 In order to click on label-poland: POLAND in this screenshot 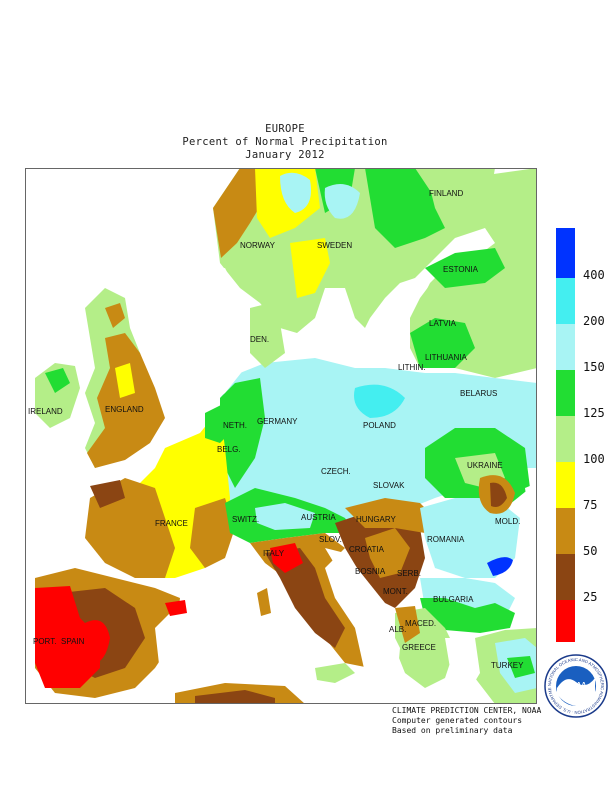, I will do `click(379, 425)`.